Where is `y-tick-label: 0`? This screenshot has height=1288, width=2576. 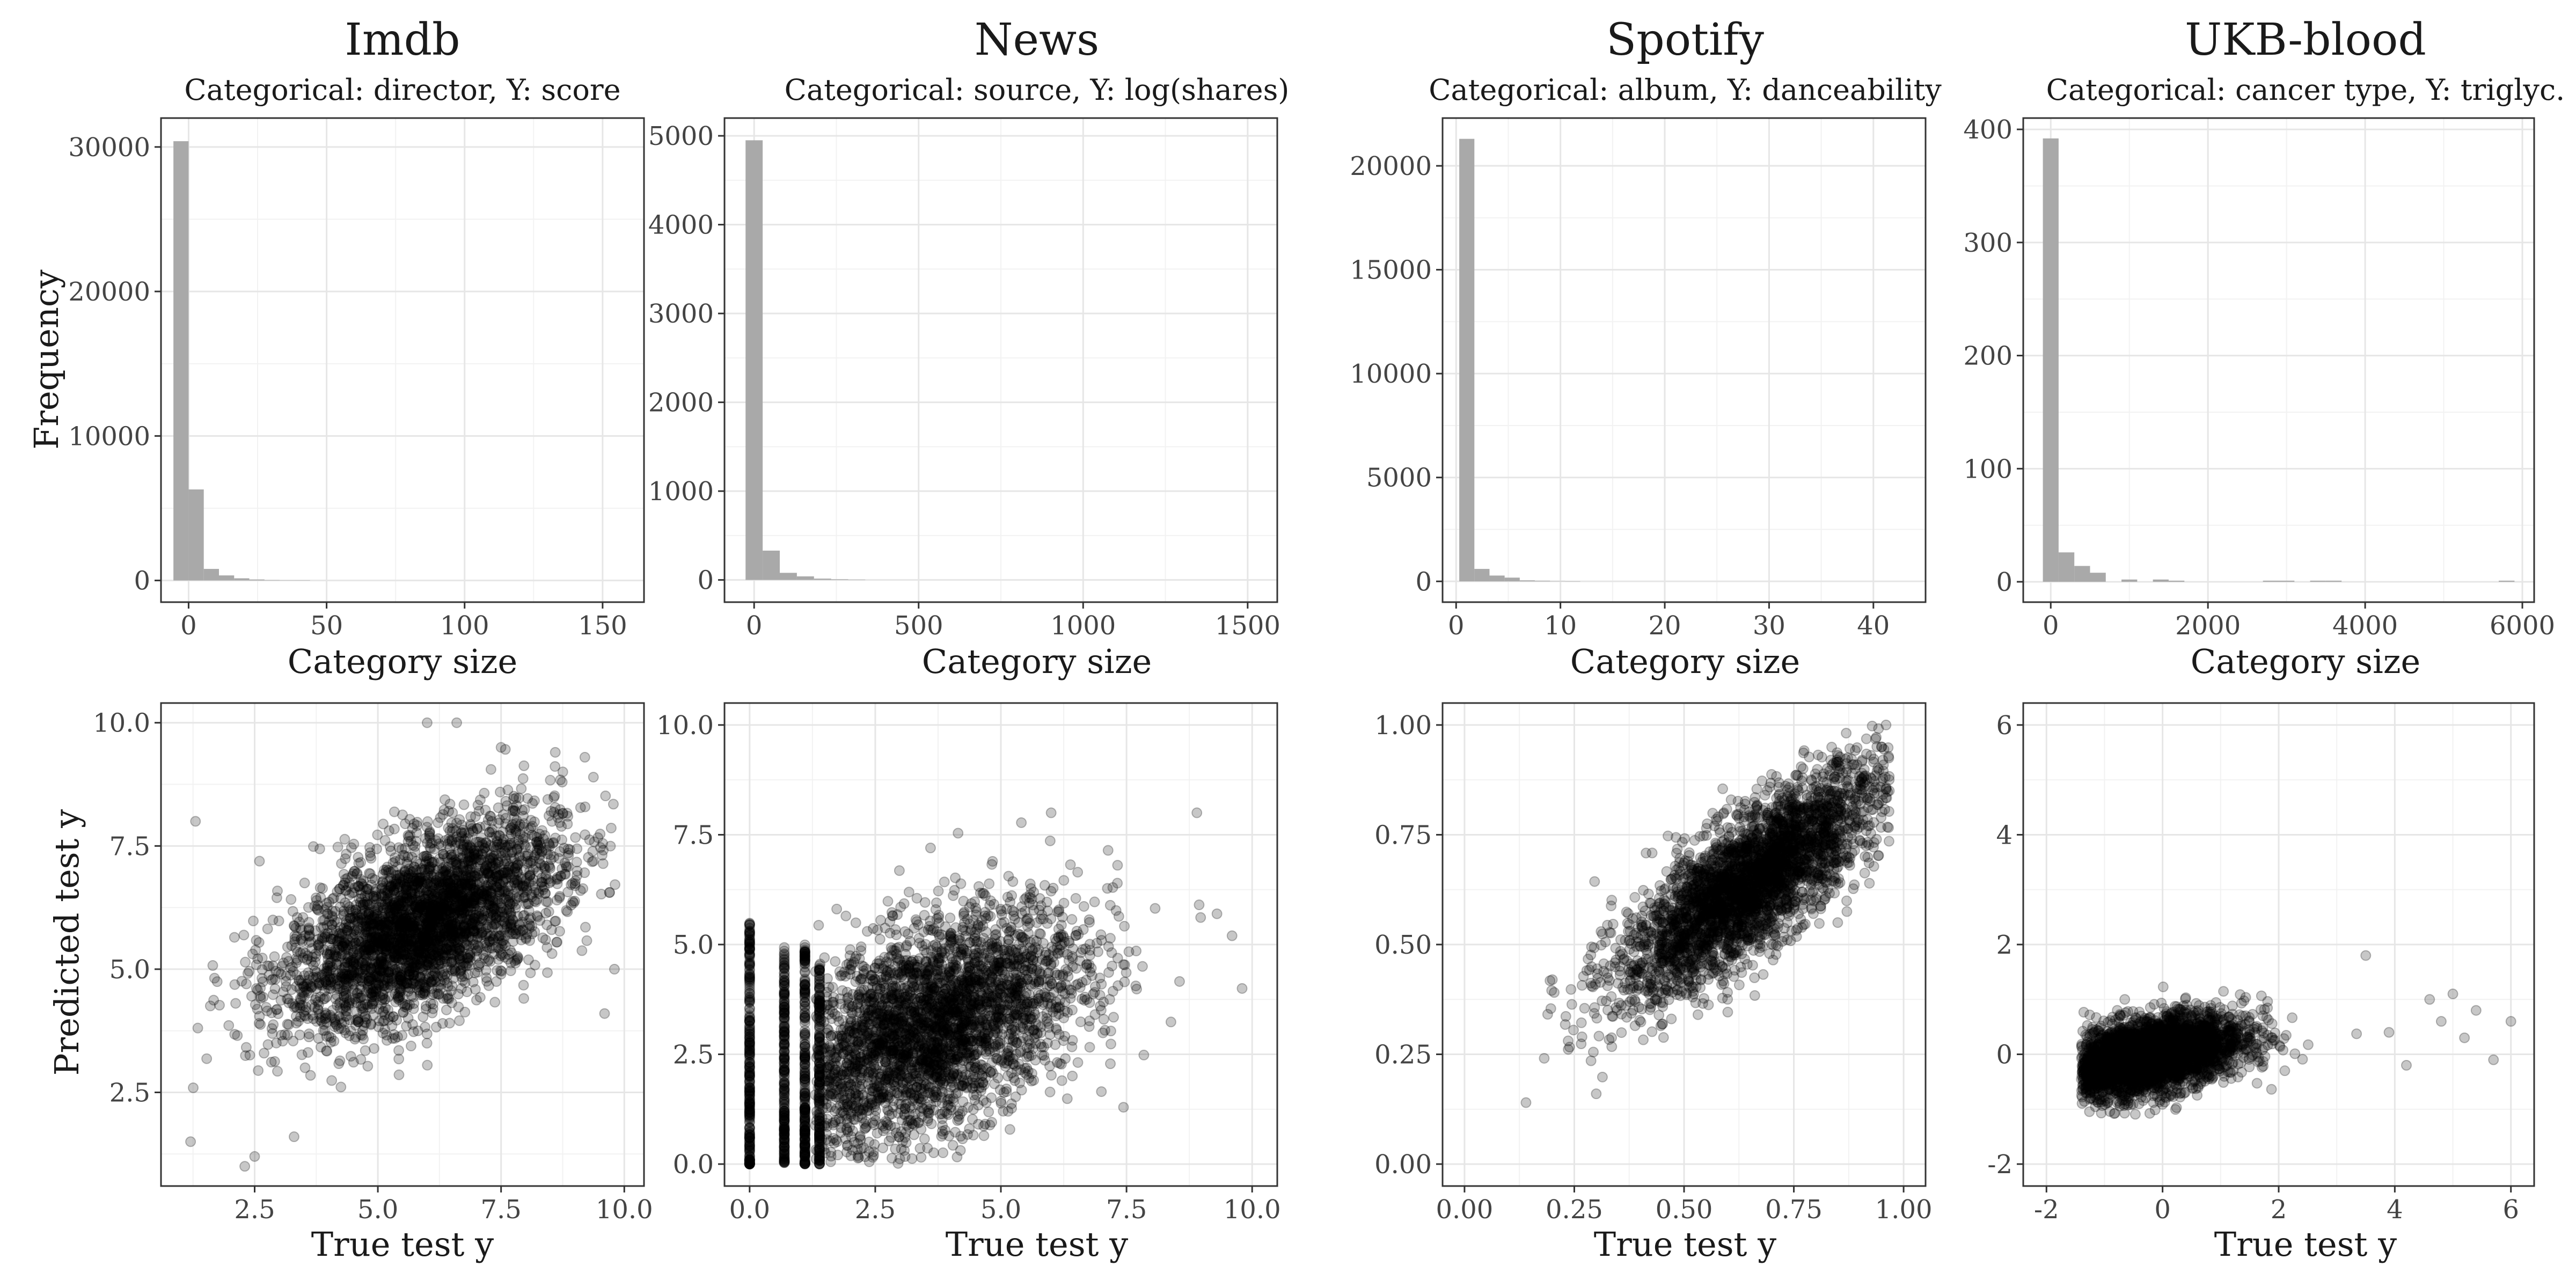 y-tick-label: 0 is located at coordinates (2004, 582).